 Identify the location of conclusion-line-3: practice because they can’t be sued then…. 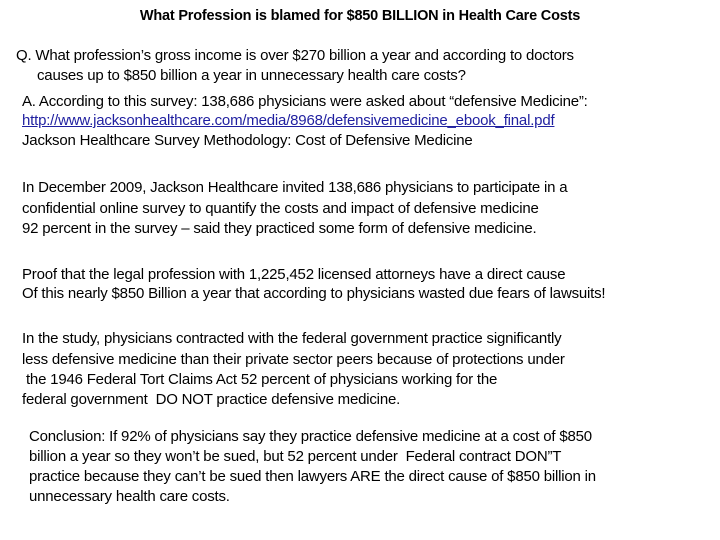
(312, 476).